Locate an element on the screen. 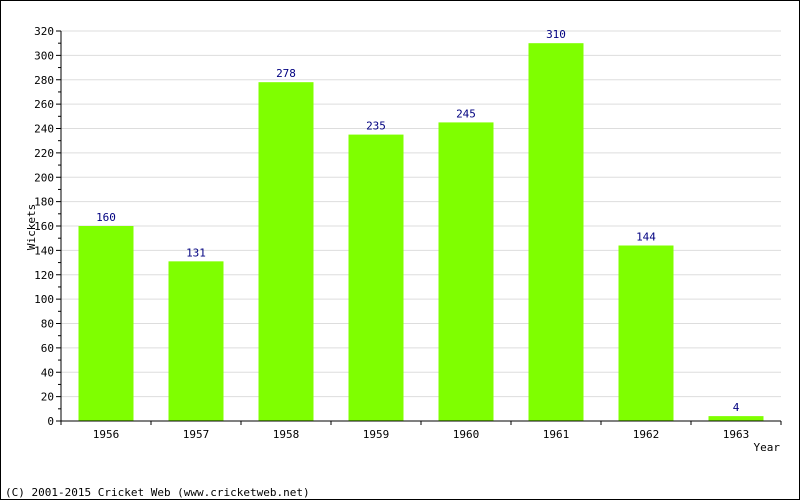 The image size is (800, 501). x-tick-label-1957: 1957 is located at coordinates (196, 434).